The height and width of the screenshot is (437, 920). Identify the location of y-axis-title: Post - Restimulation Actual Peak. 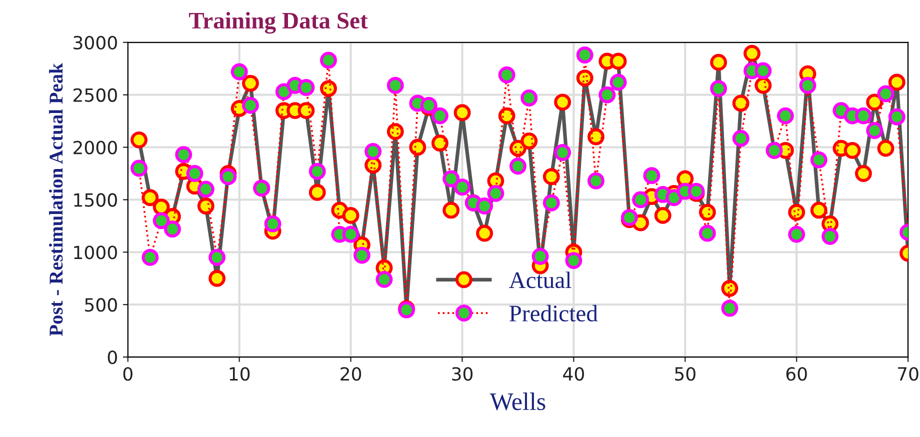
(56, 199).